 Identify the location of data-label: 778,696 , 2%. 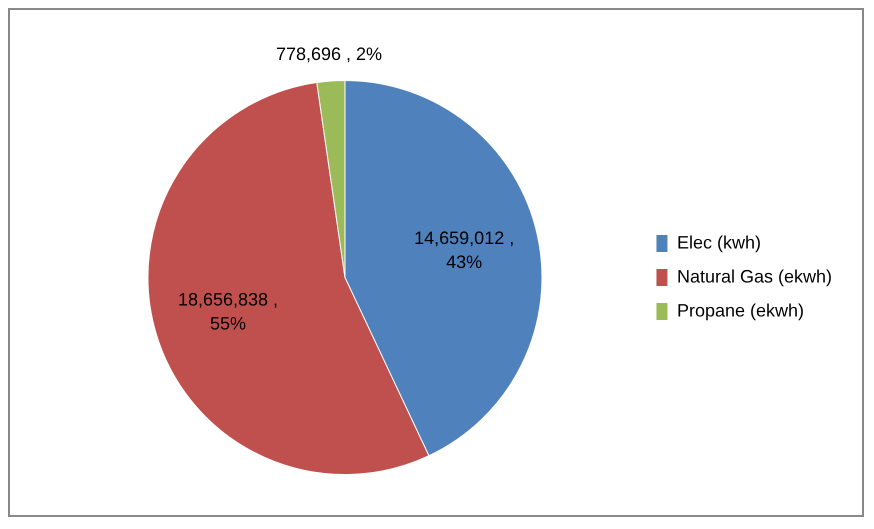
(329, 54).